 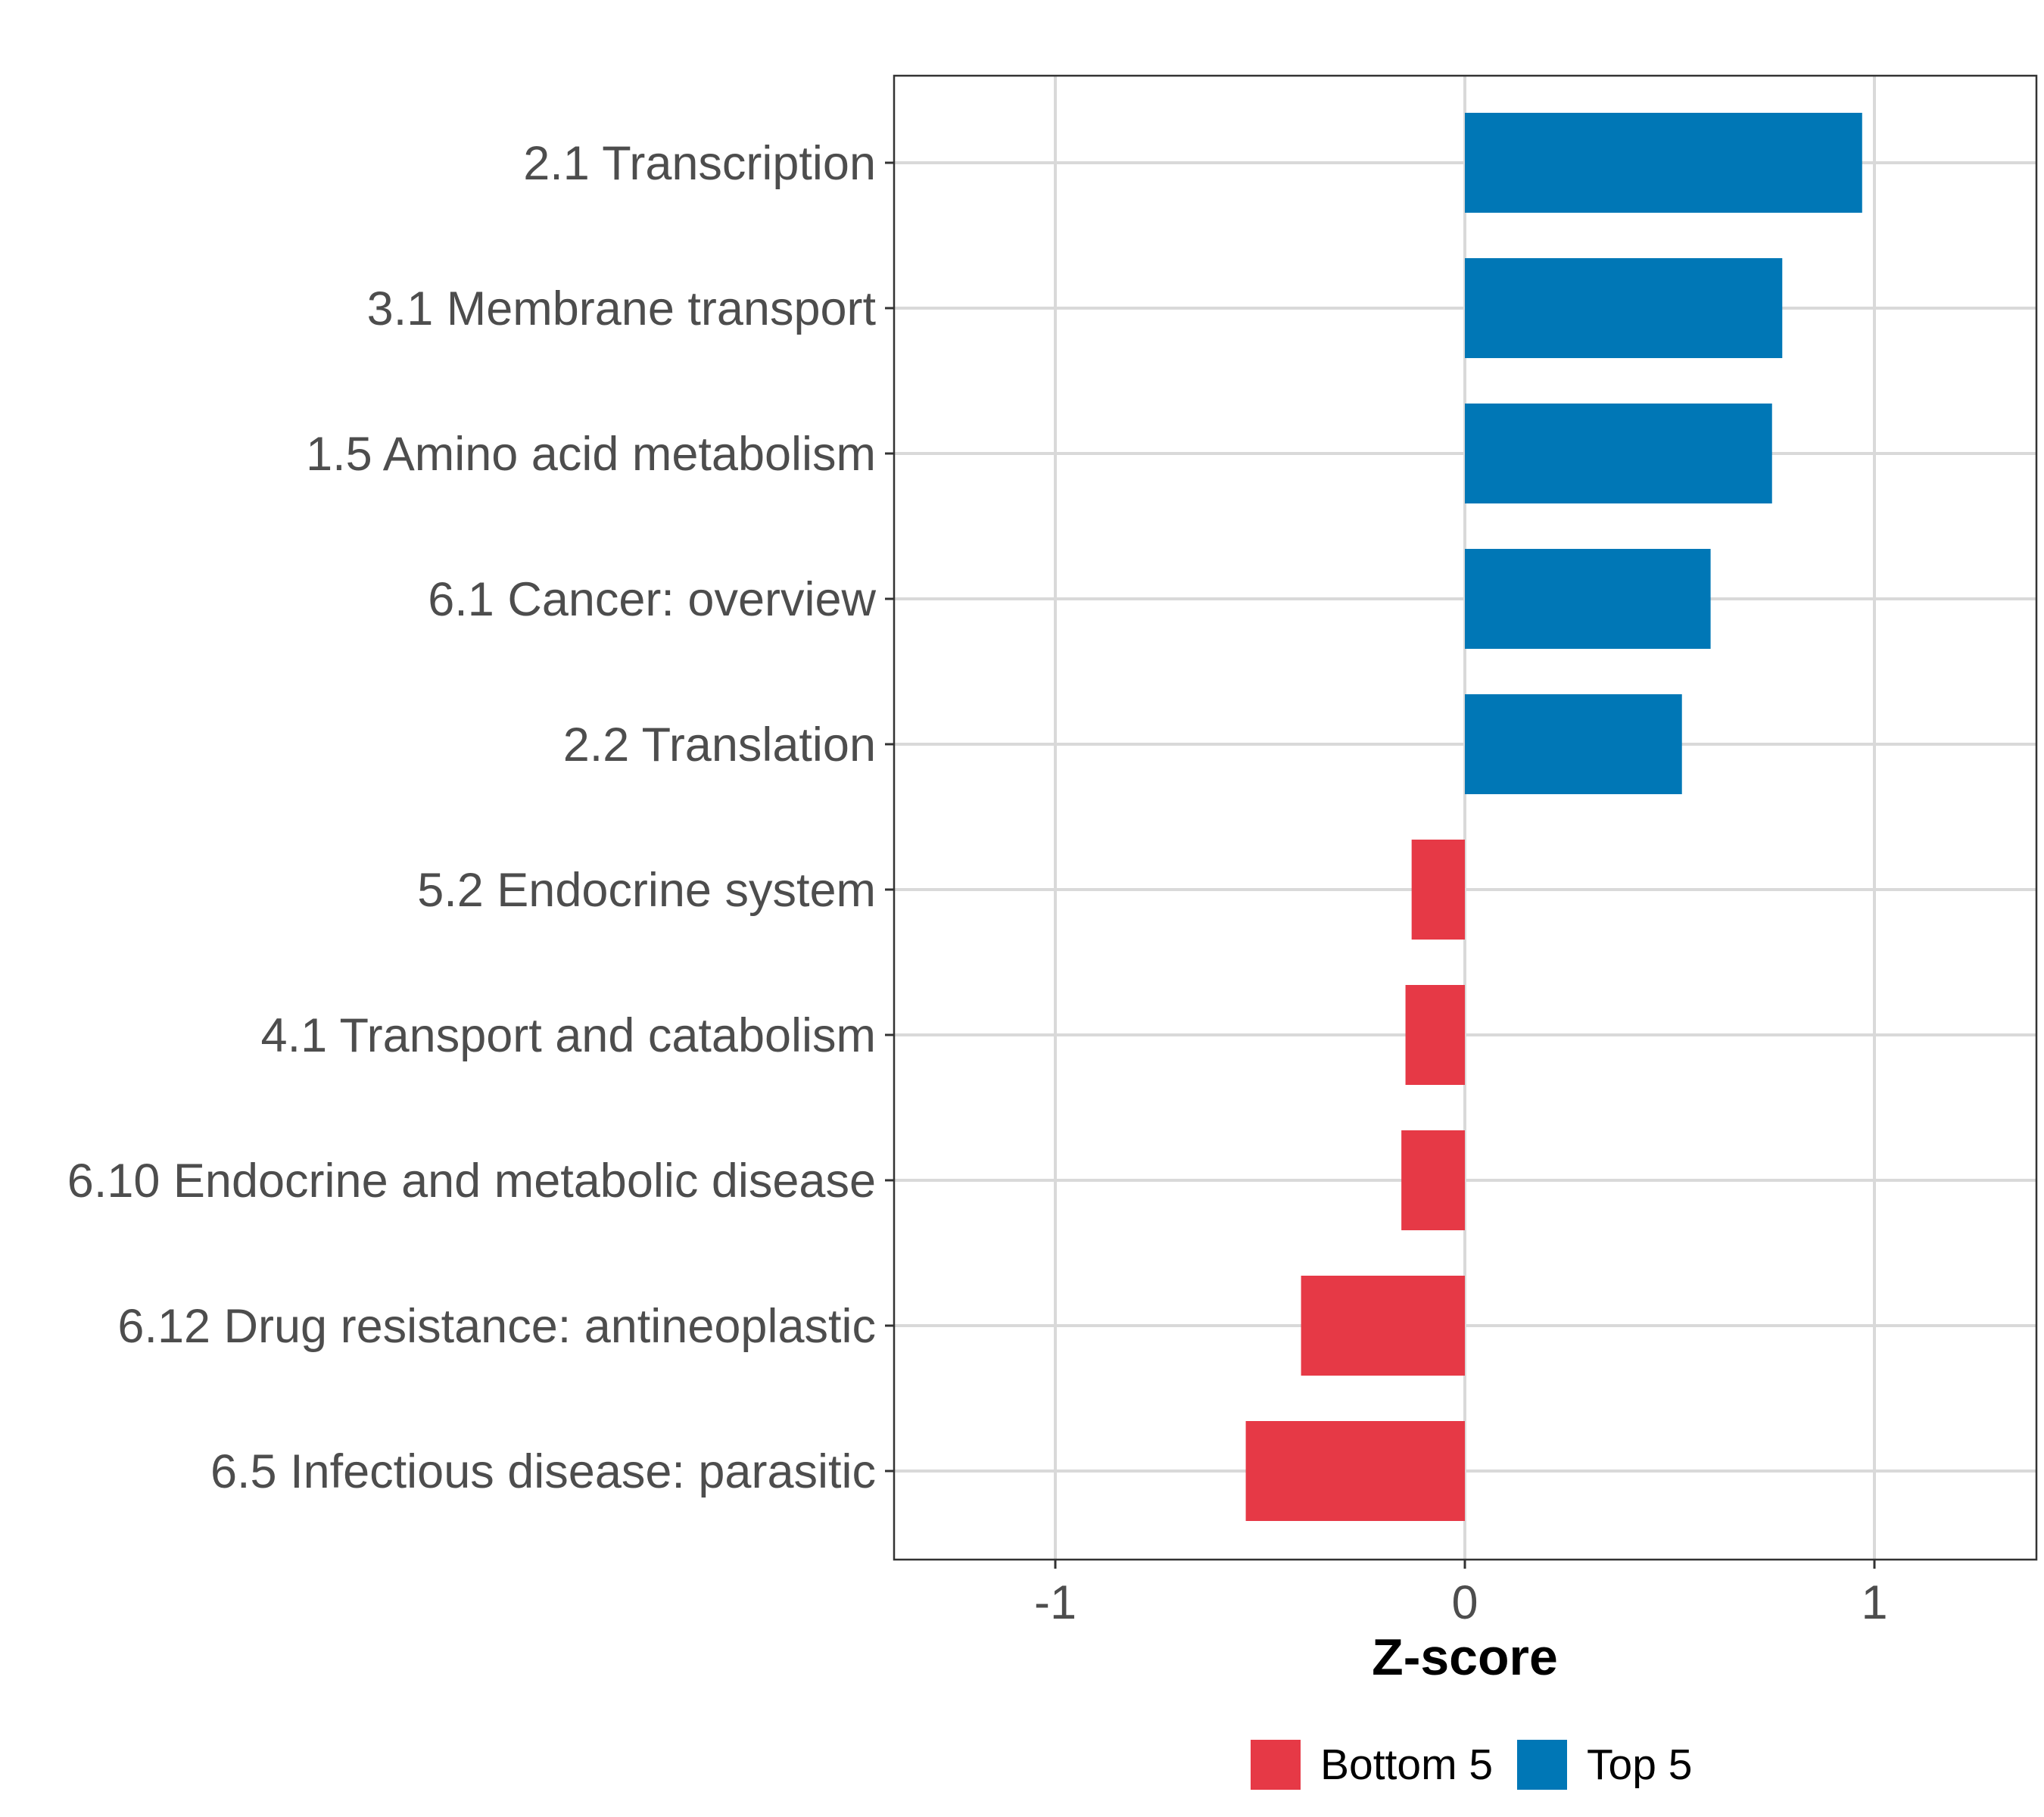 What do you see at coordinates (646, 890) in the screenshot?
I see `category-label: 5.2 Endocrine system` at bounding box center [646, 890].